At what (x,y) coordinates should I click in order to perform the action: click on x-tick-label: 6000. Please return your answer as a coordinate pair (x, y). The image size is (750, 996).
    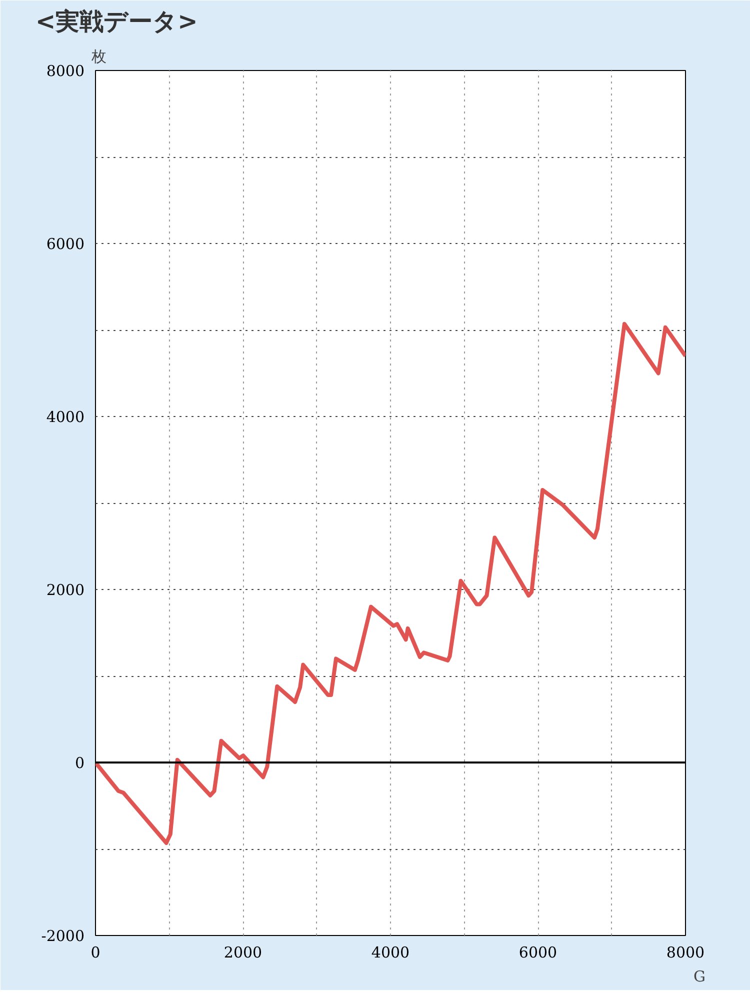
    Looking at the image, I should click on (538, 953).